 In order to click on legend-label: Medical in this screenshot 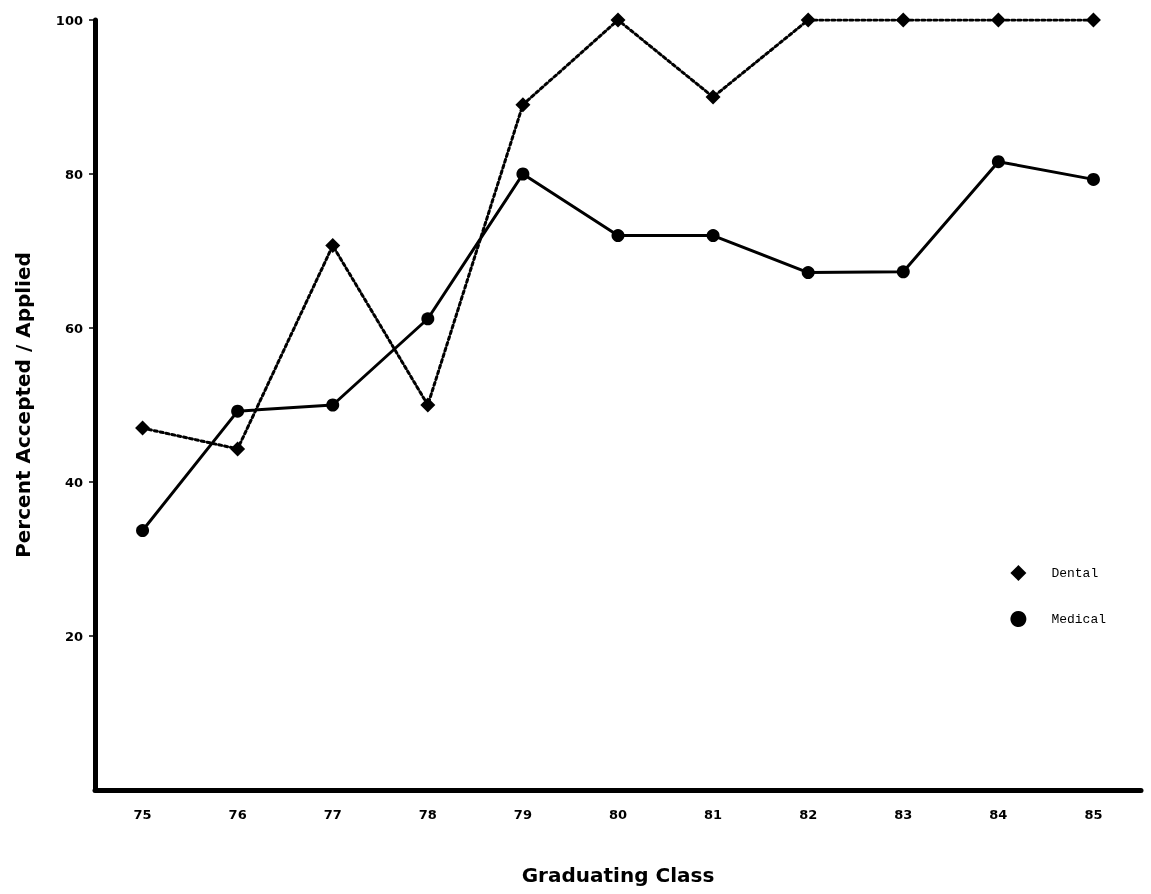, I will do `click(1079, 619)`.